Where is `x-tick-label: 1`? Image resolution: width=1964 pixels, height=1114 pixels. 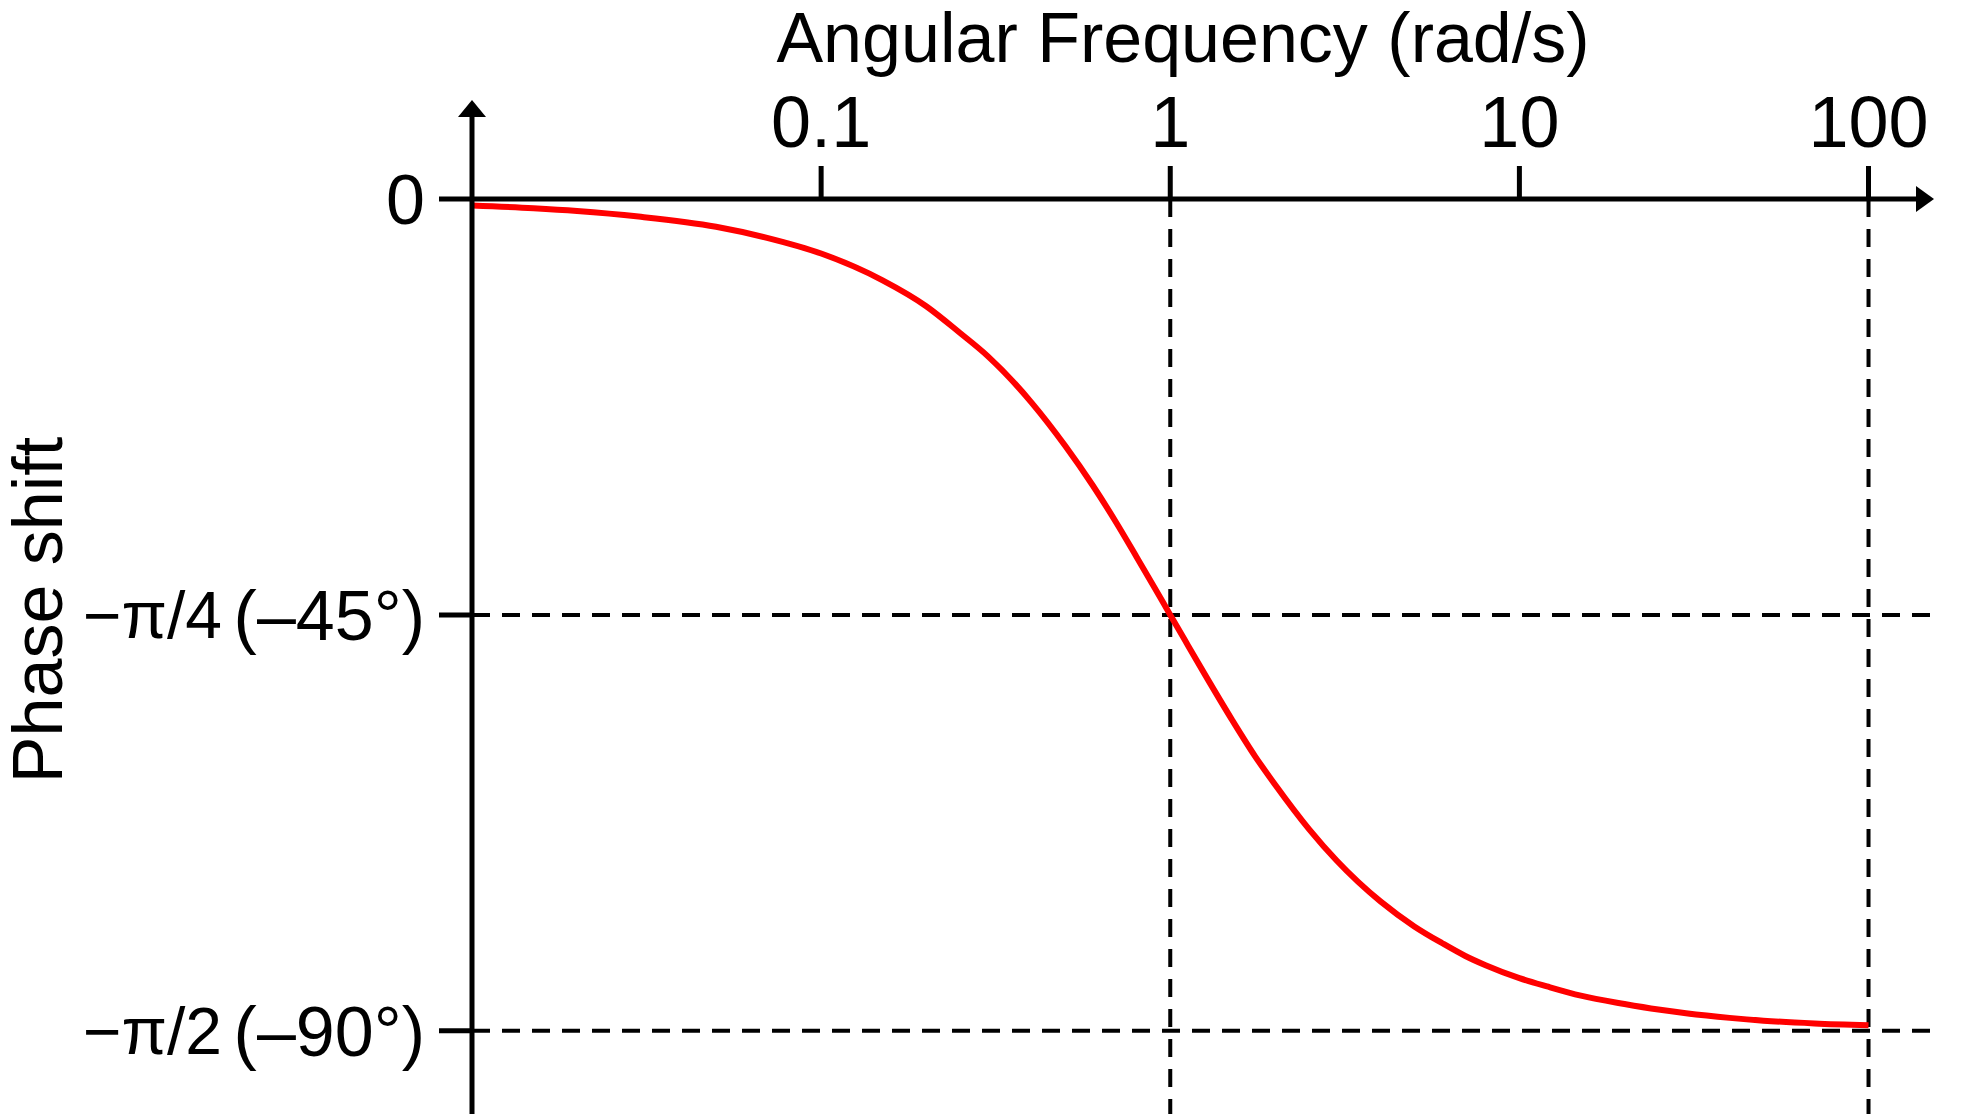
x-tick-label: 1 is located at coordinates (1170, 122).